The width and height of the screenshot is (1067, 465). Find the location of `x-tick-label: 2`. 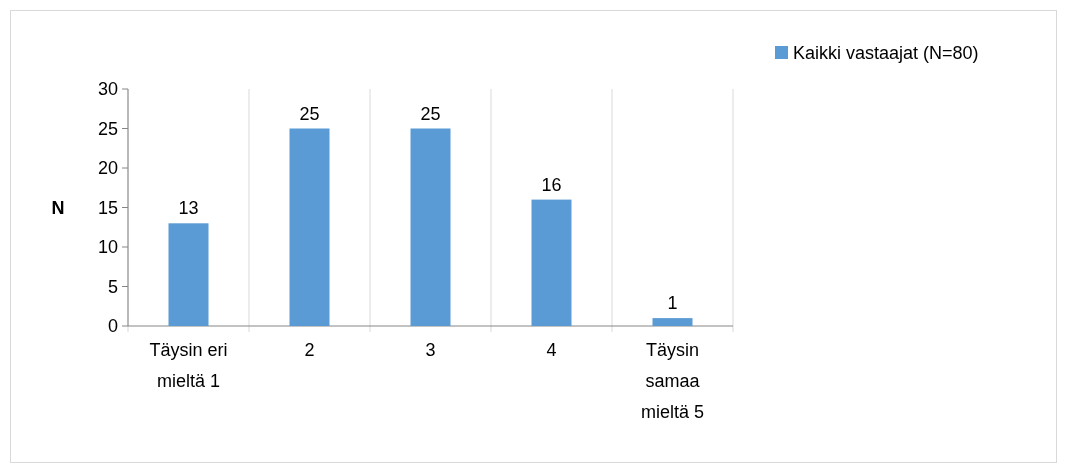

x-tick-label: 2 is located at coordinates (309, 350).